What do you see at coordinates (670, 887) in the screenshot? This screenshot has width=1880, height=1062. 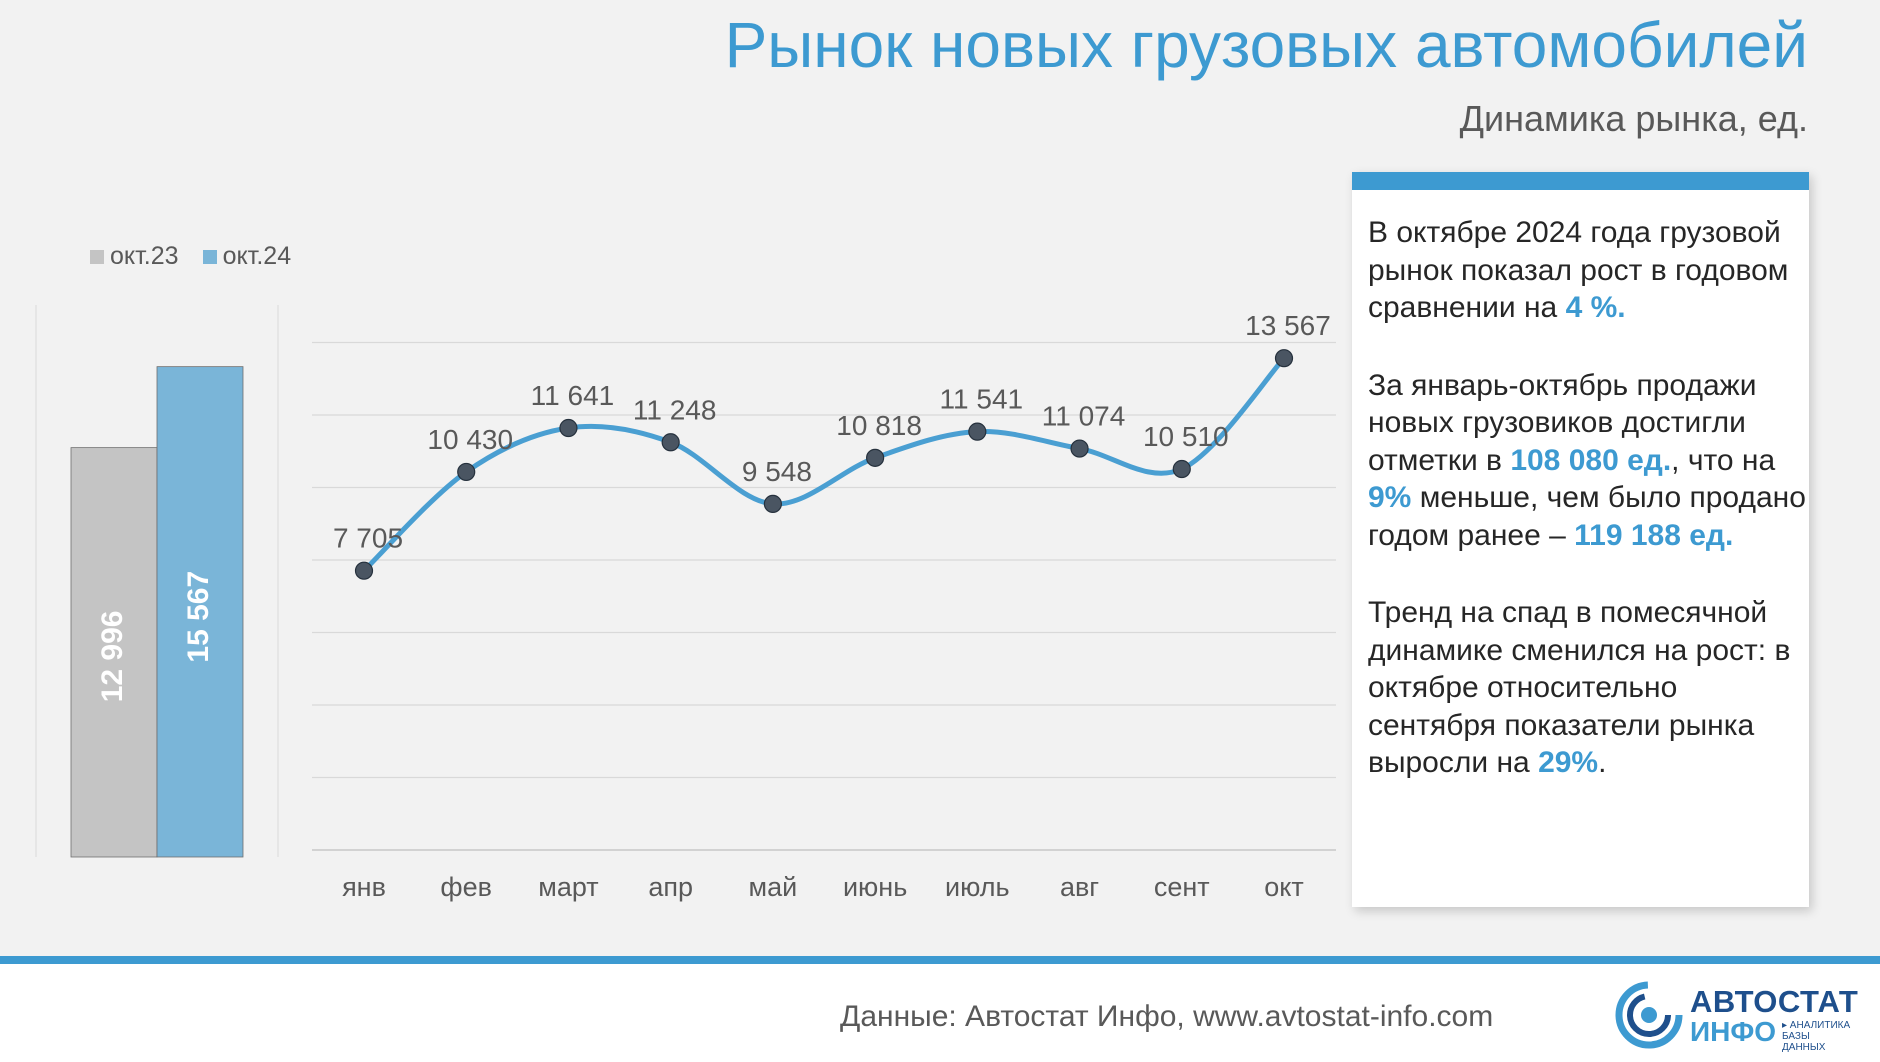 I see `x-tick-label: апр` at bounding box center [670, 887].